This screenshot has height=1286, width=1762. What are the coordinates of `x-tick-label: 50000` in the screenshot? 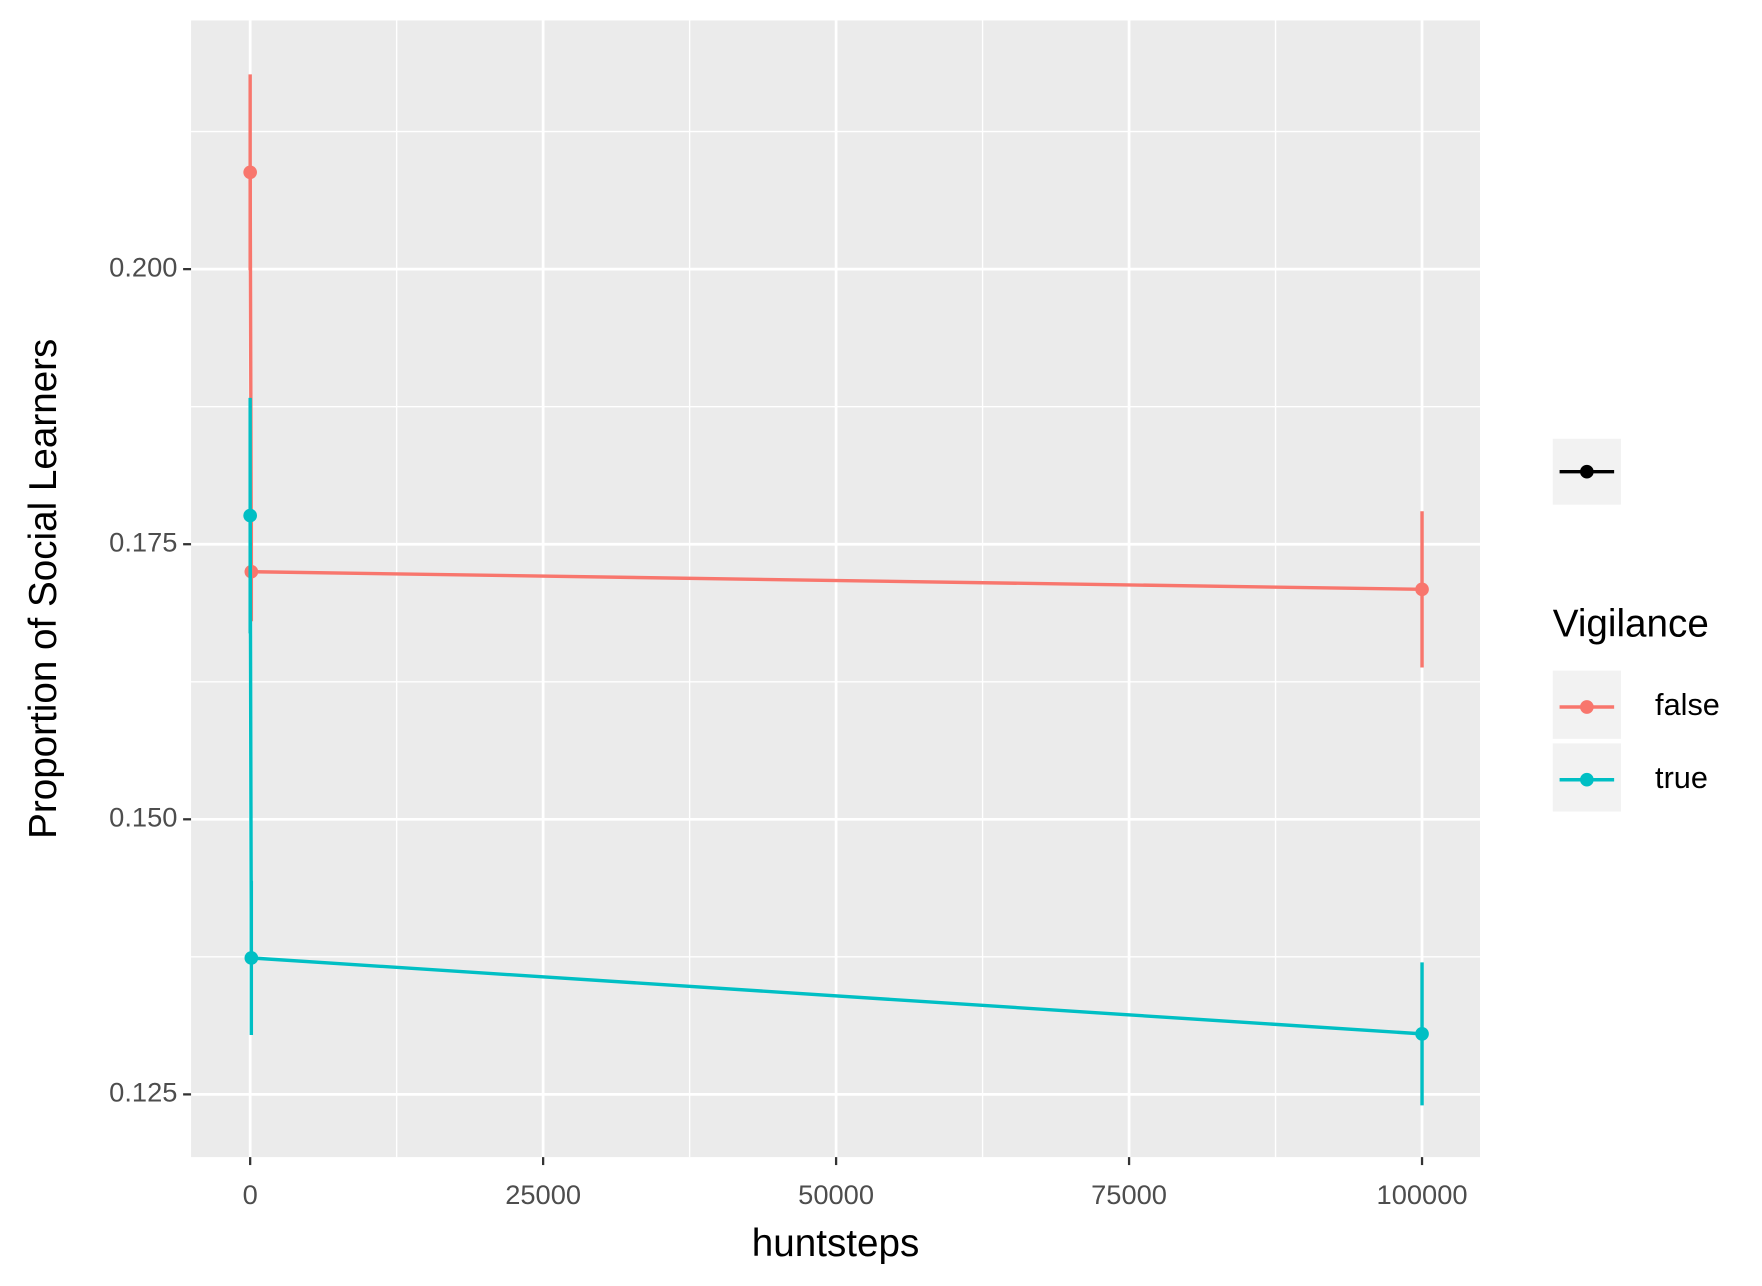 It's located at (836, 1194).